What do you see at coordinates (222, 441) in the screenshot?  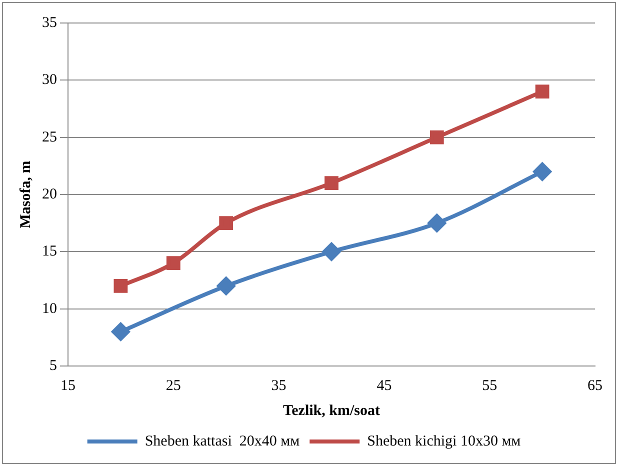 I see `legend-label: Sheben kattasi 20x40 мм` at bounding box center [222, 441].